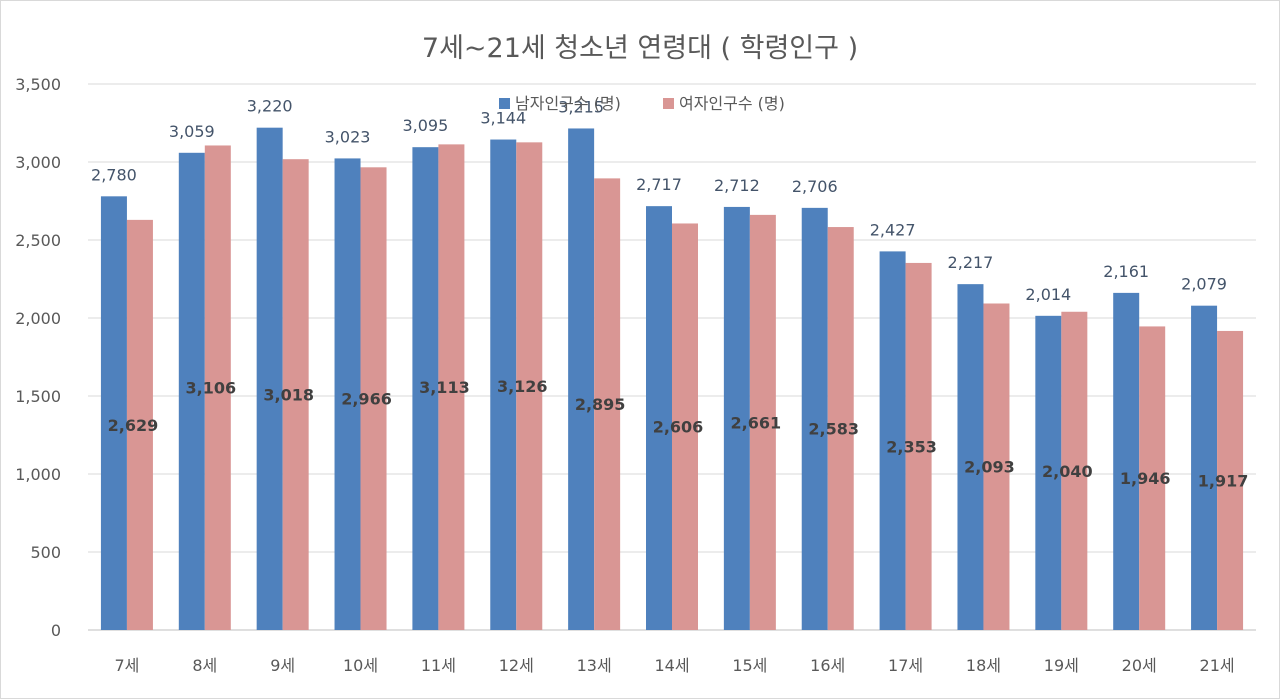 Image resolution: width=1280 pixels, height=699 pixels. What do you see at coordinates (45, 552) in the screenshot?
I see `y-tick-label: 500` at bounding box center [45, 552].